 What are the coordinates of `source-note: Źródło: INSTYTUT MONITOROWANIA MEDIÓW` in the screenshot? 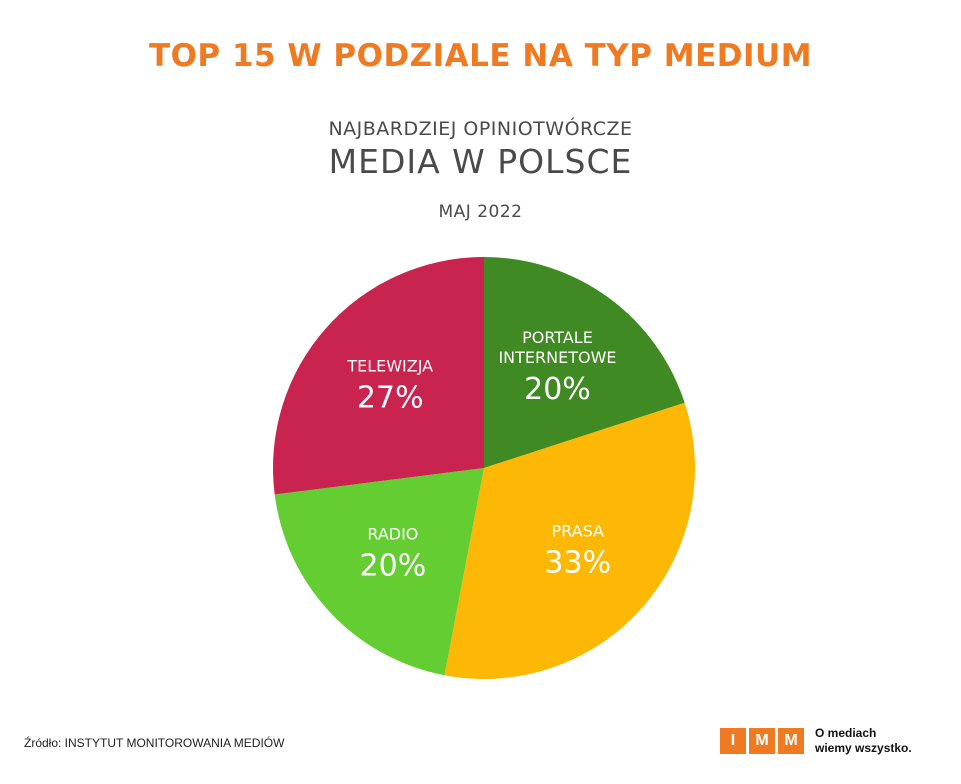 It's located at (154, 743).